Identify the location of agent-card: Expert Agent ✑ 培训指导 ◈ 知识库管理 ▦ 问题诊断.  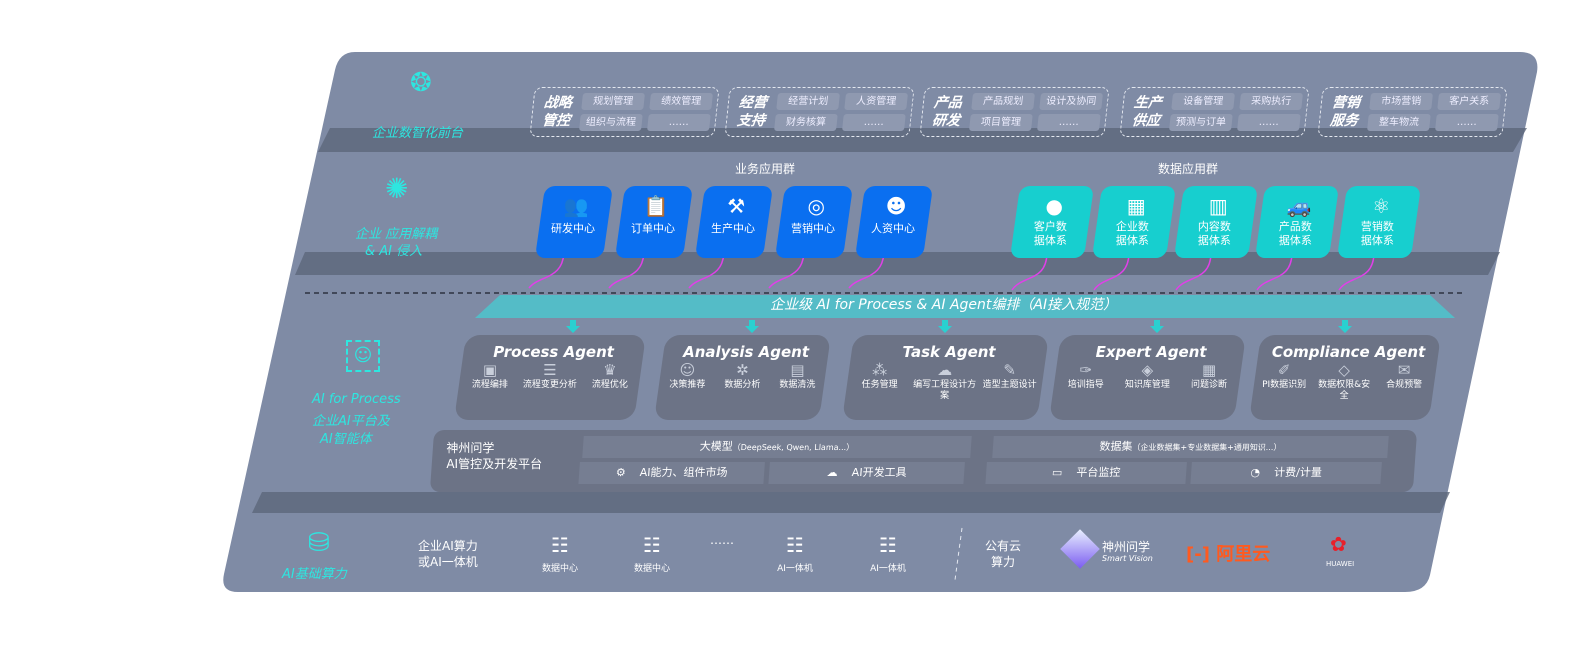
(1147, 377).